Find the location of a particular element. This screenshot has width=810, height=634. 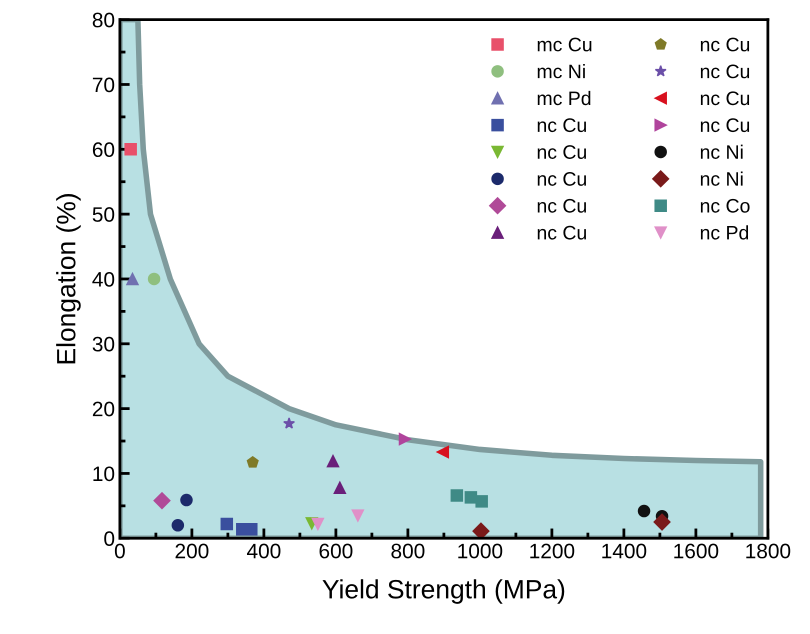

x-tick-label: 1200 is located at coordinates (552, 551).